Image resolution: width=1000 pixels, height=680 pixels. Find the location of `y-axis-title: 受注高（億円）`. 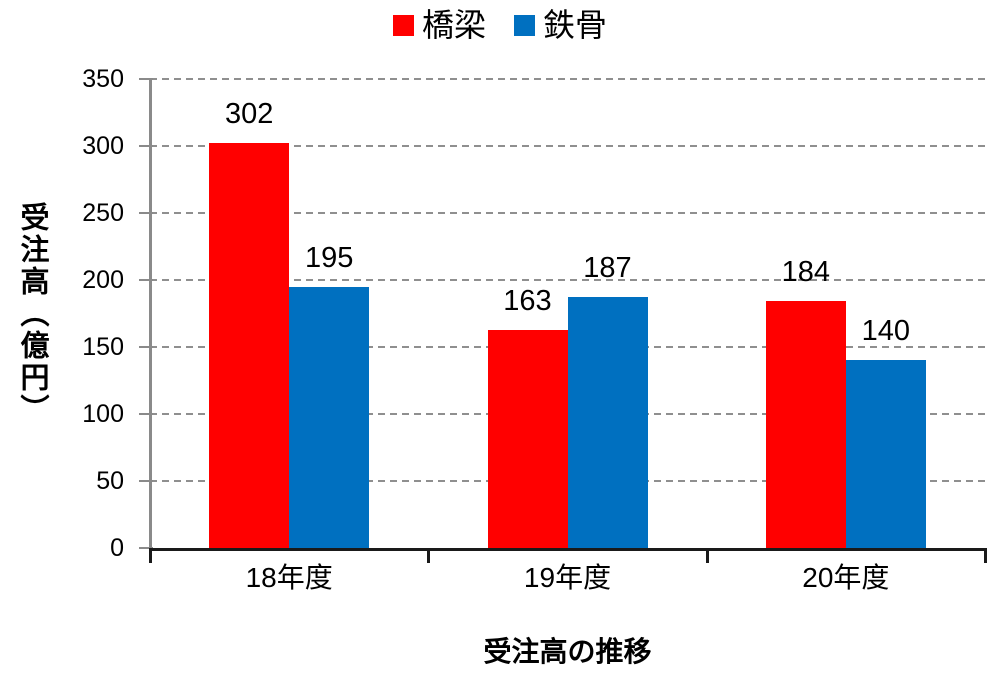

y-axis-title: 受注高（億円） is located at coordinates (32, 313).